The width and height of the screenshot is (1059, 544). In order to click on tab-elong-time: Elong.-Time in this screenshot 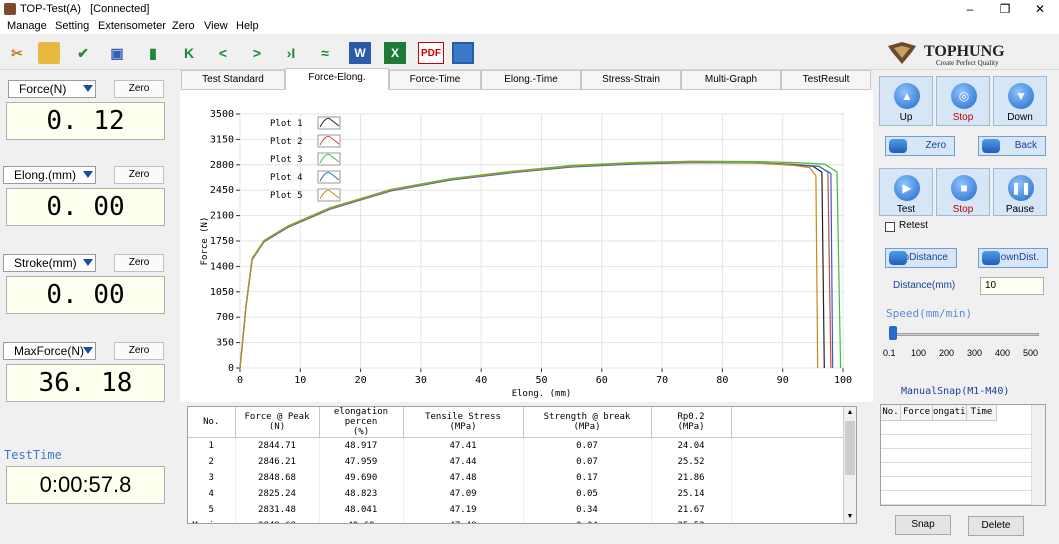, I will do `click(531, 80)`.